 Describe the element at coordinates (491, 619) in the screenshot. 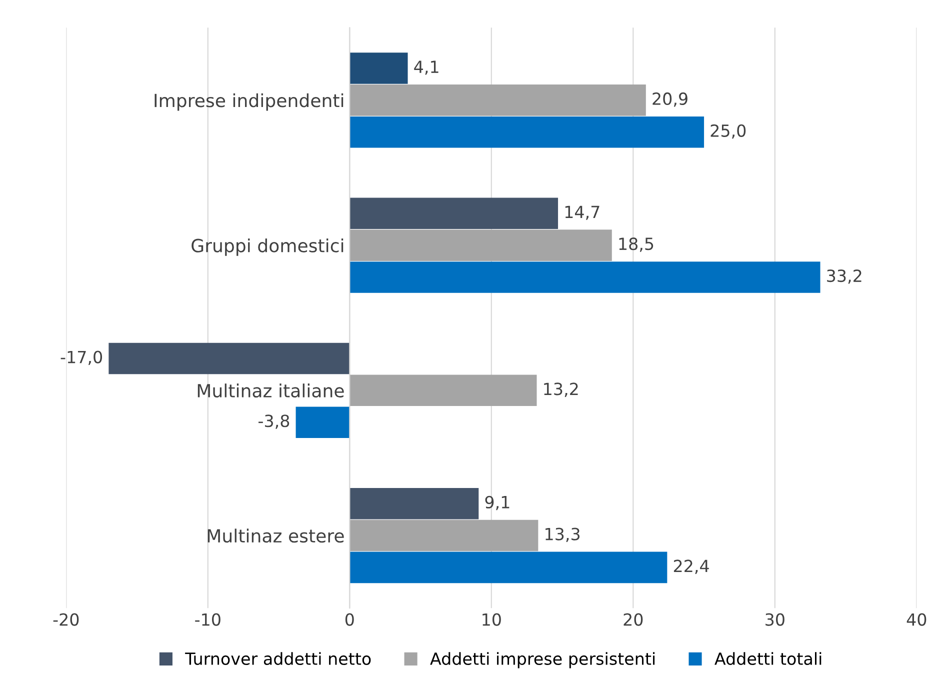

I see `x-tick-label: 10` at that location.